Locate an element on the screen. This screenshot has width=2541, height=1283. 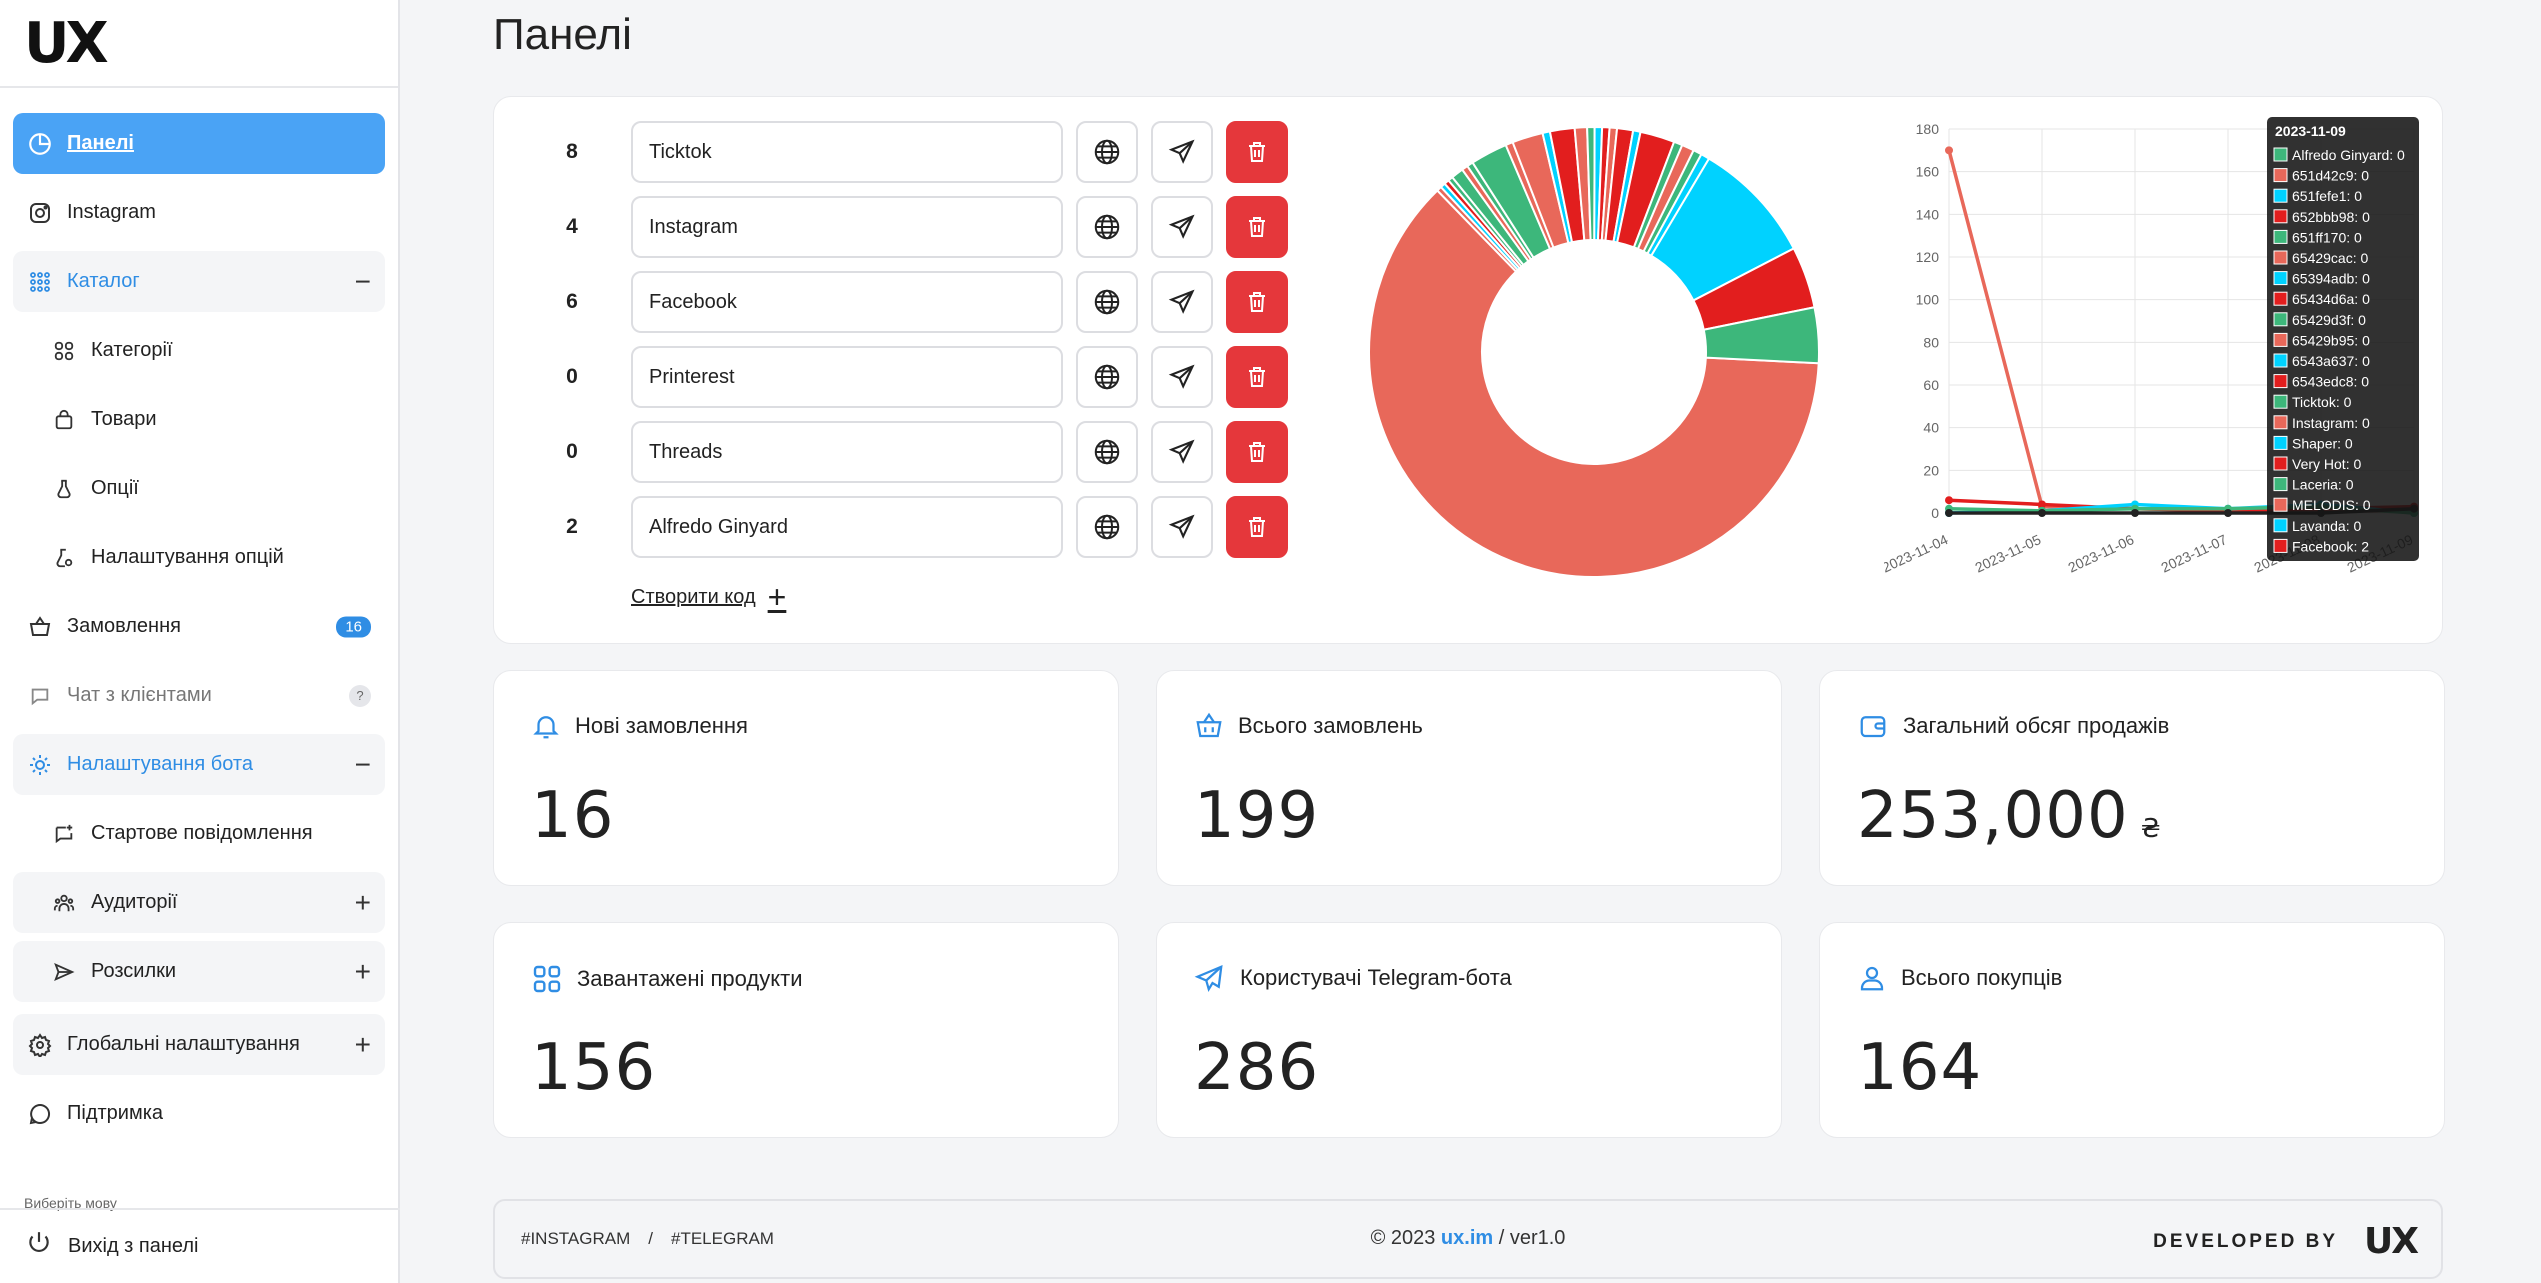
sidebar-item-start-message: Стартове повідомлення is located at coordinates (199, 833).